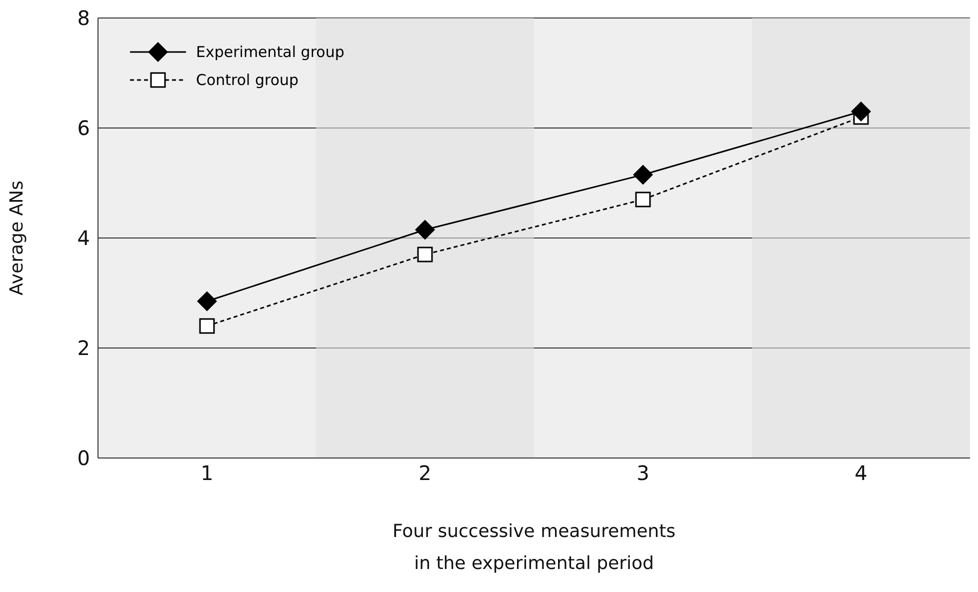  What do you see at coordinates (534, 548) in the screenshot?
I see `x-axis-title: Four successive measurements in the experimental period` at bounding box center [534, 548].